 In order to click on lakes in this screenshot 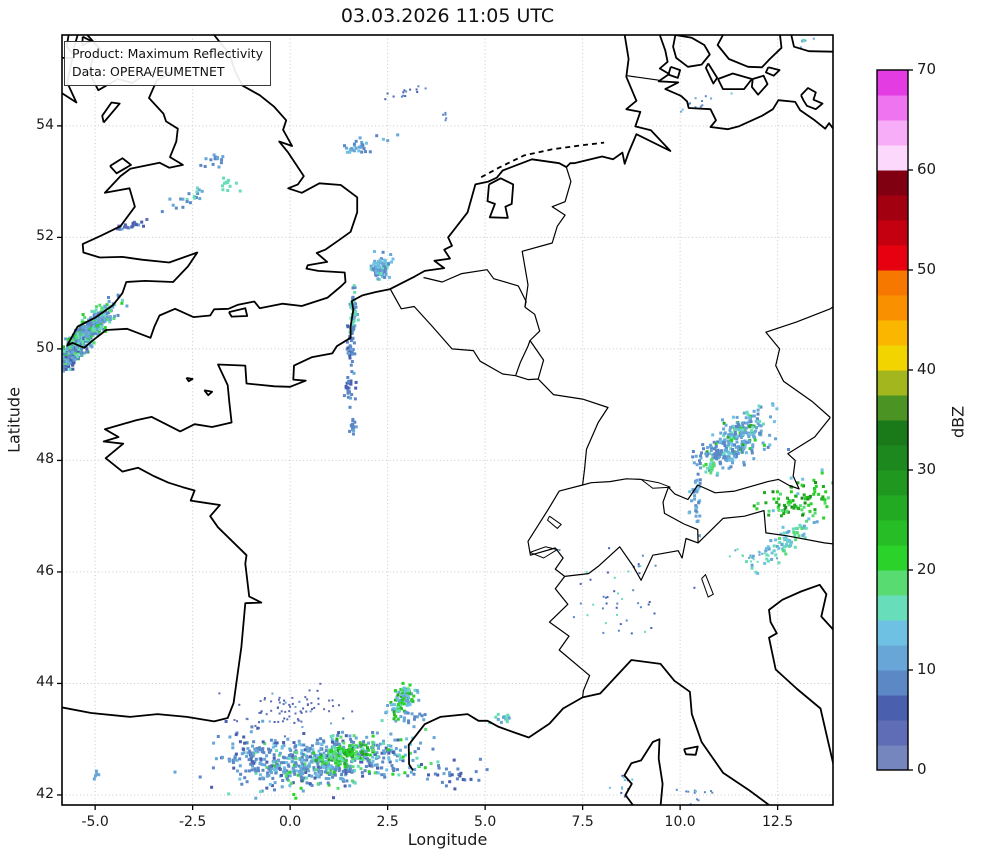, I will do `click(621, 538)`.